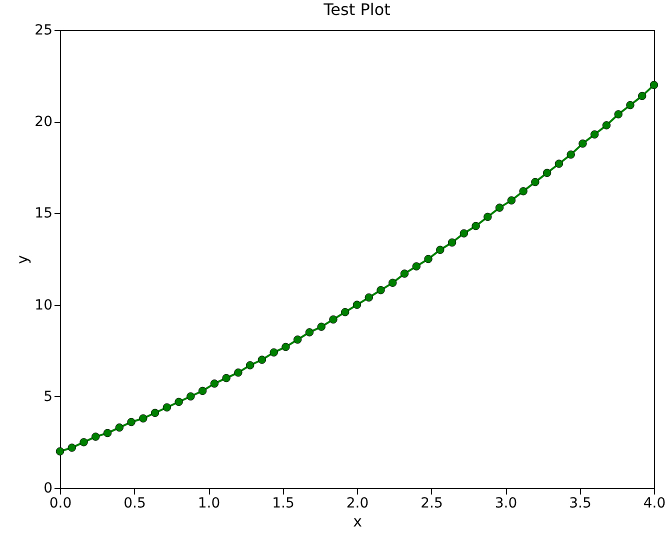 Image resolution: width=669 pixels, height=535 pixels. What do you see at coordinates (48, 396) in the screenshot?
I see `y-tick-label: 5` at bounding box center [48, 396].